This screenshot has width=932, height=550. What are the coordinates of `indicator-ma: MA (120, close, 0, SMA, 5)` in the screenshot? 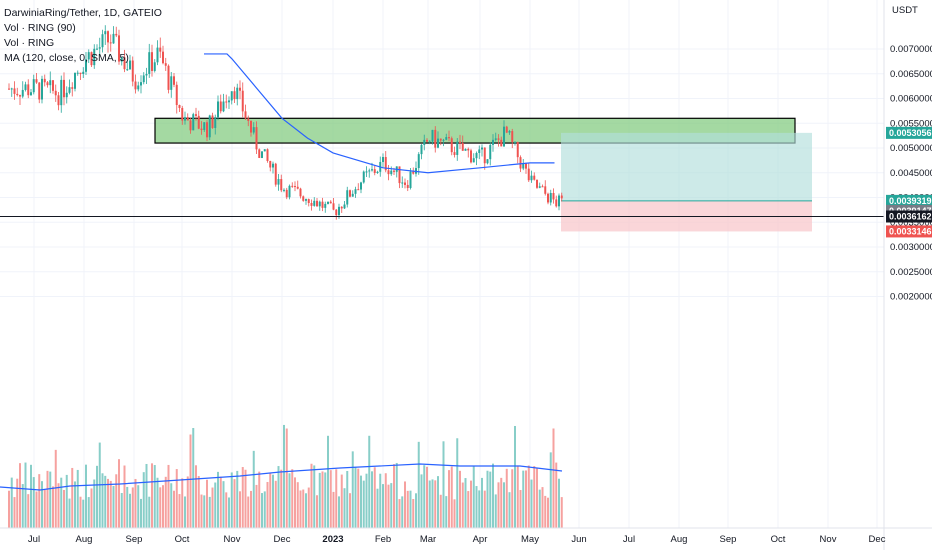 It's located at (66, 58).